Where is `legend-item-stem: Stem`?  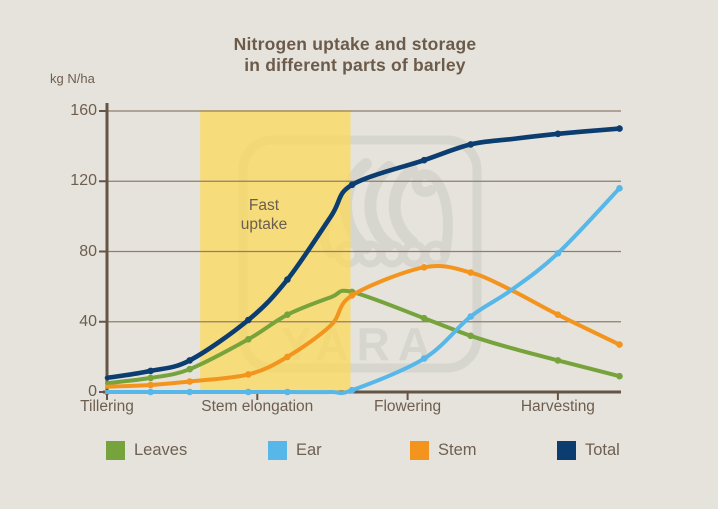 legend-item-stem: Stem is located at coordinates (443, 450).